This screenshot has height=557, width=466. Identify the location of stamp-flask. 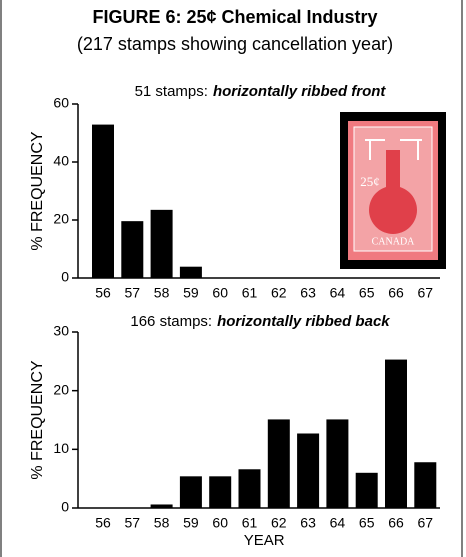
(393, 210).